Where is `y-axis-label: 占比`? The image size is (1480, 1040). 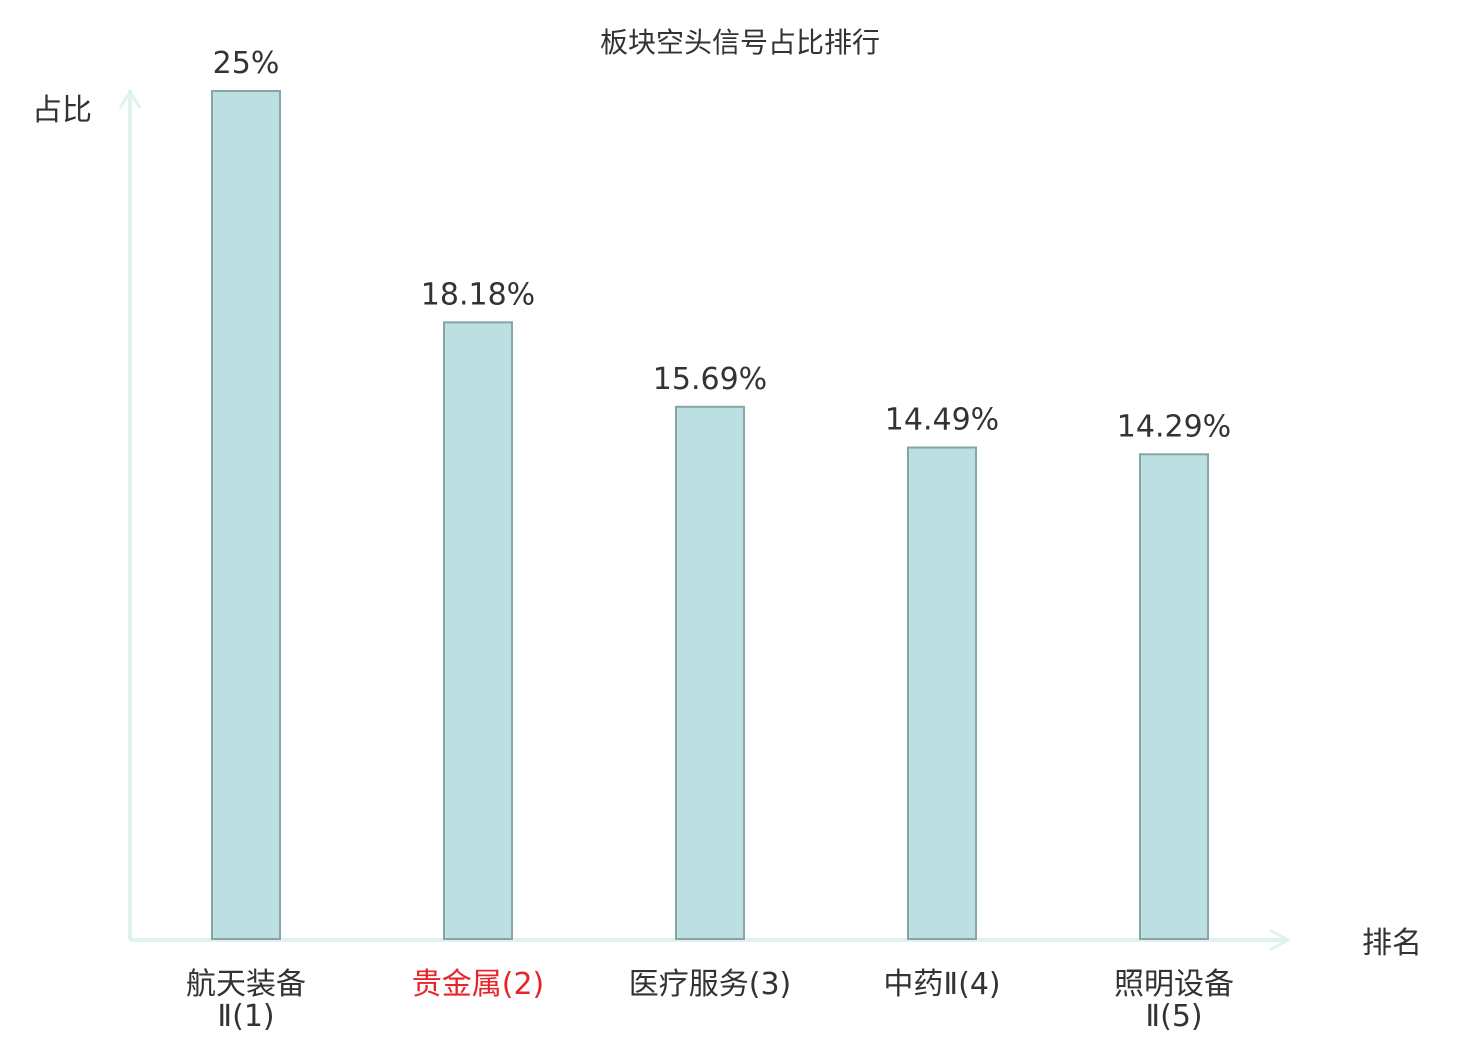 y-axis-label: 占比 is located at coordinates (62, 110).